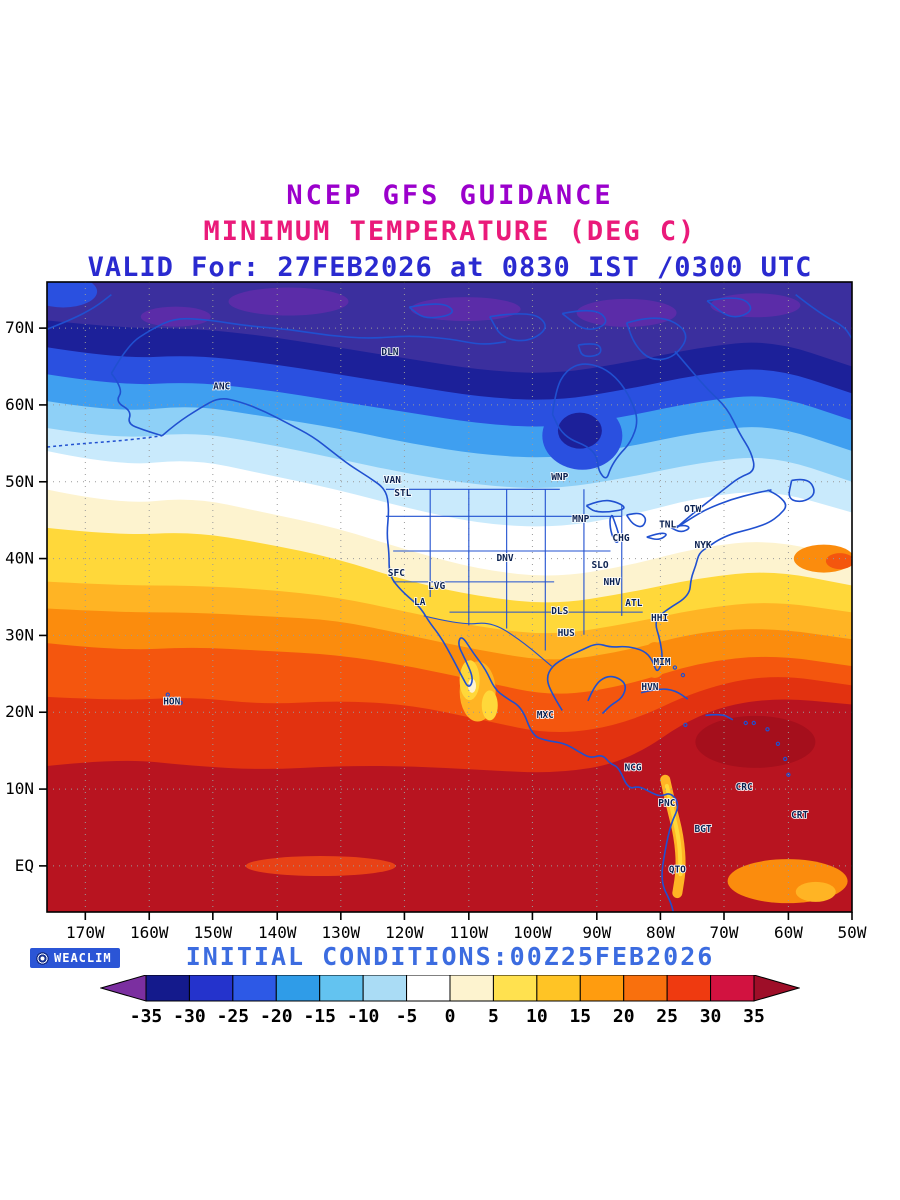 The width and height of the screenshot is (900, 1200). Describe the element at coordinates (532, 932) in the screenshot. I see `svg-text: 100W` at that location.